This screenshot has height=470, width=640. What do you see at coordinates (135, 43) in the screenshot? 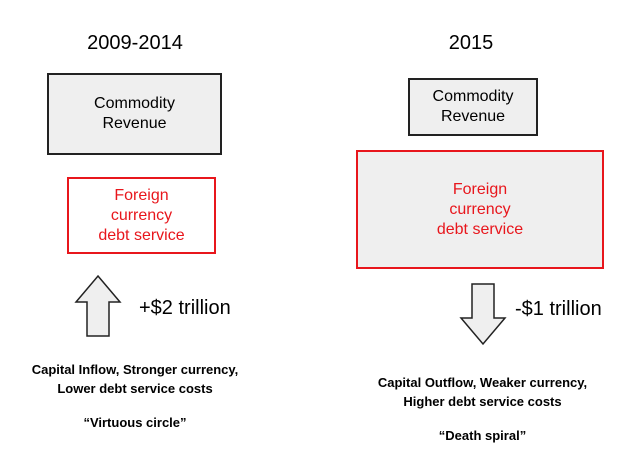
I see `left-period-heading: 2009-2014` at bounding box center [135, 43].